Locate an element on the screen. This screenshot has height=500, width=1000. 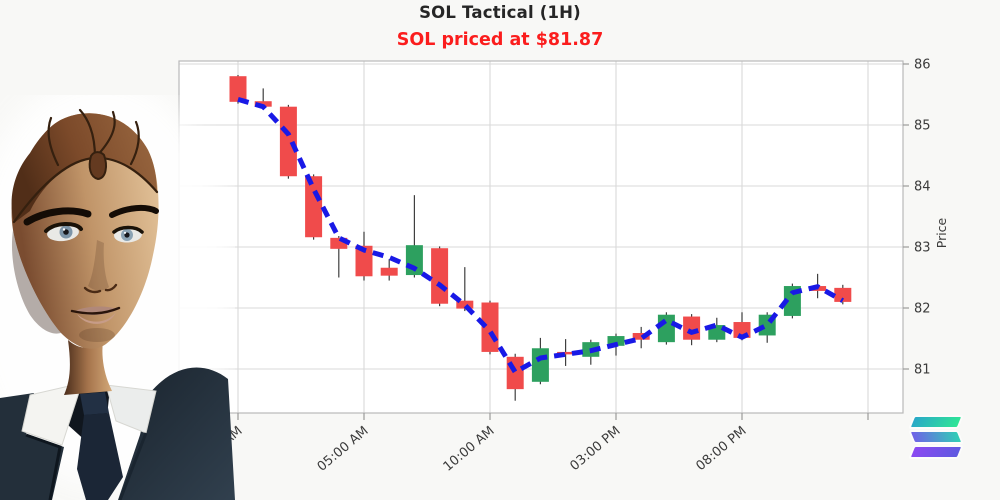
price-subtitle: SOL priced at $81.87 is located at coordinates (500, 40).